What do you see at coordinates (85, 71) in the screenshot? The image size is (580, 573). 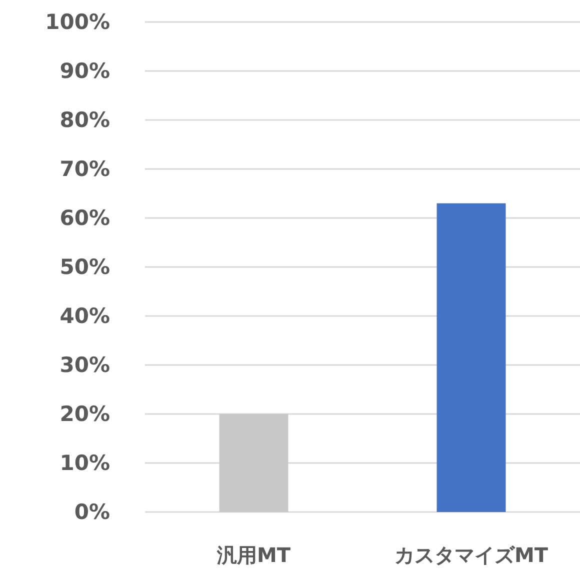 I see `y-tick-label: 90%` at bounding box center [85, 71].